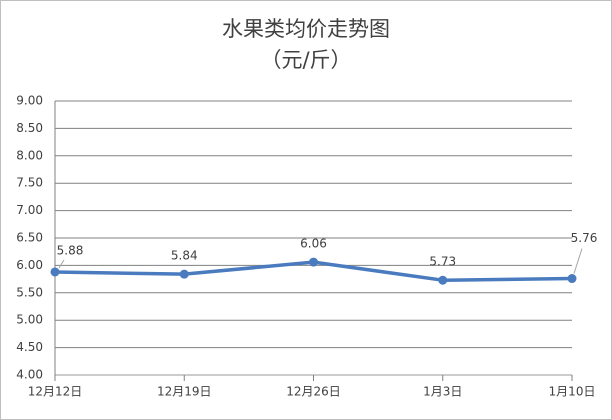 Image resolution: width=612 pixels, height=420 pixels. What do you see at coordinates (29, 347) in the screenshot?
I see `y-tick-label: 4.50` at bounding box center [29, 347].